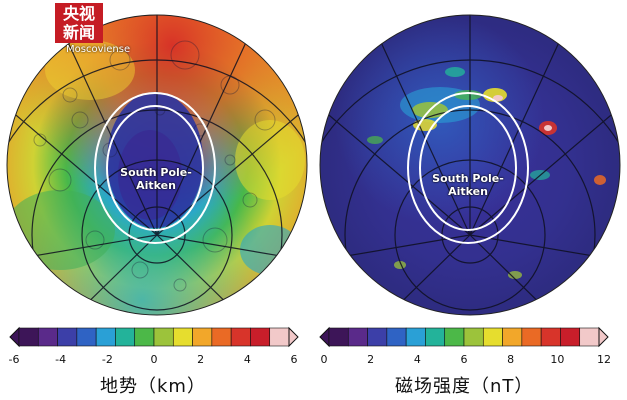 The height and width of the screenshot is (400, 627). I want to click on logo-line-1: 央视, so click(78, 13).